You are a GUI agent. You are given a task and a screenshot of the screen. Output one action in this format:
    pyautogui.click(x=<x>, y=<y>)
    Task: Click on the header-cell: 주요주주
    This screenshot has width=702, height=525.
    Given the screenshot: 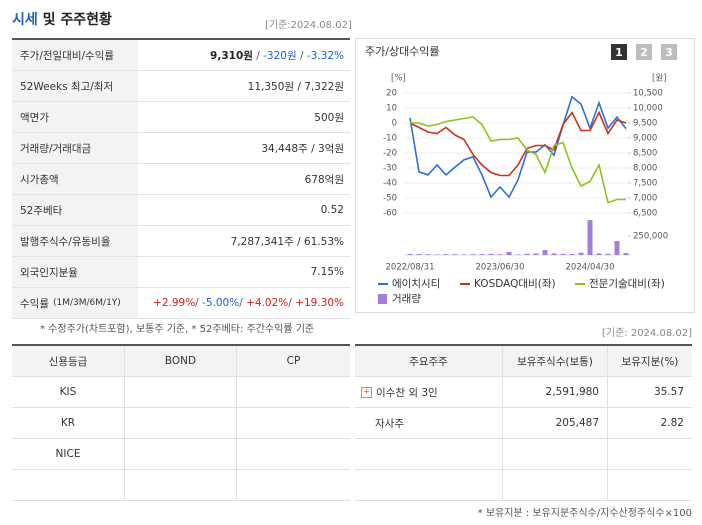 What is the action you would take?
    pyautogui.click(x=429, y=361)
    